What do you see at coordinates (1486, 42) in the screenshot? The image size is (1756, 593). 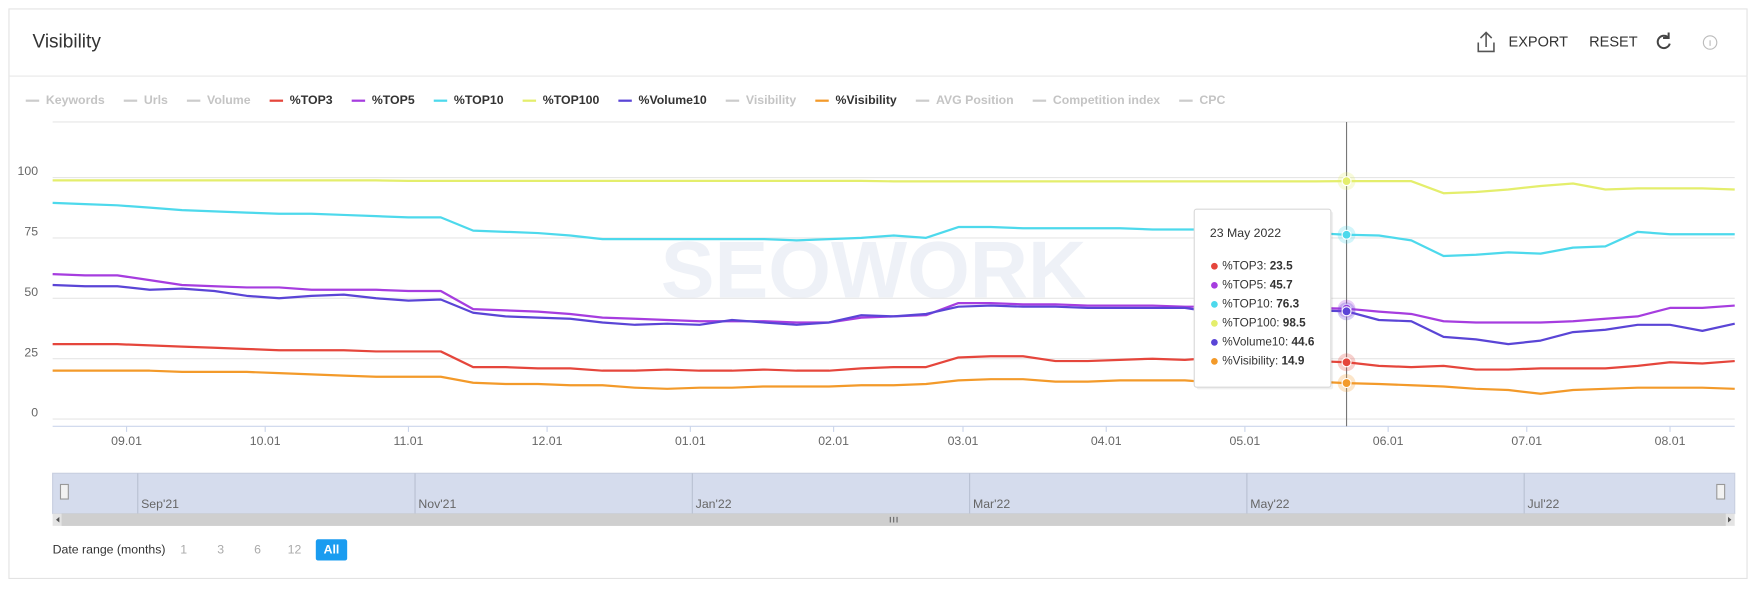 I see `export-icon` at bounding box center [1486, 42].